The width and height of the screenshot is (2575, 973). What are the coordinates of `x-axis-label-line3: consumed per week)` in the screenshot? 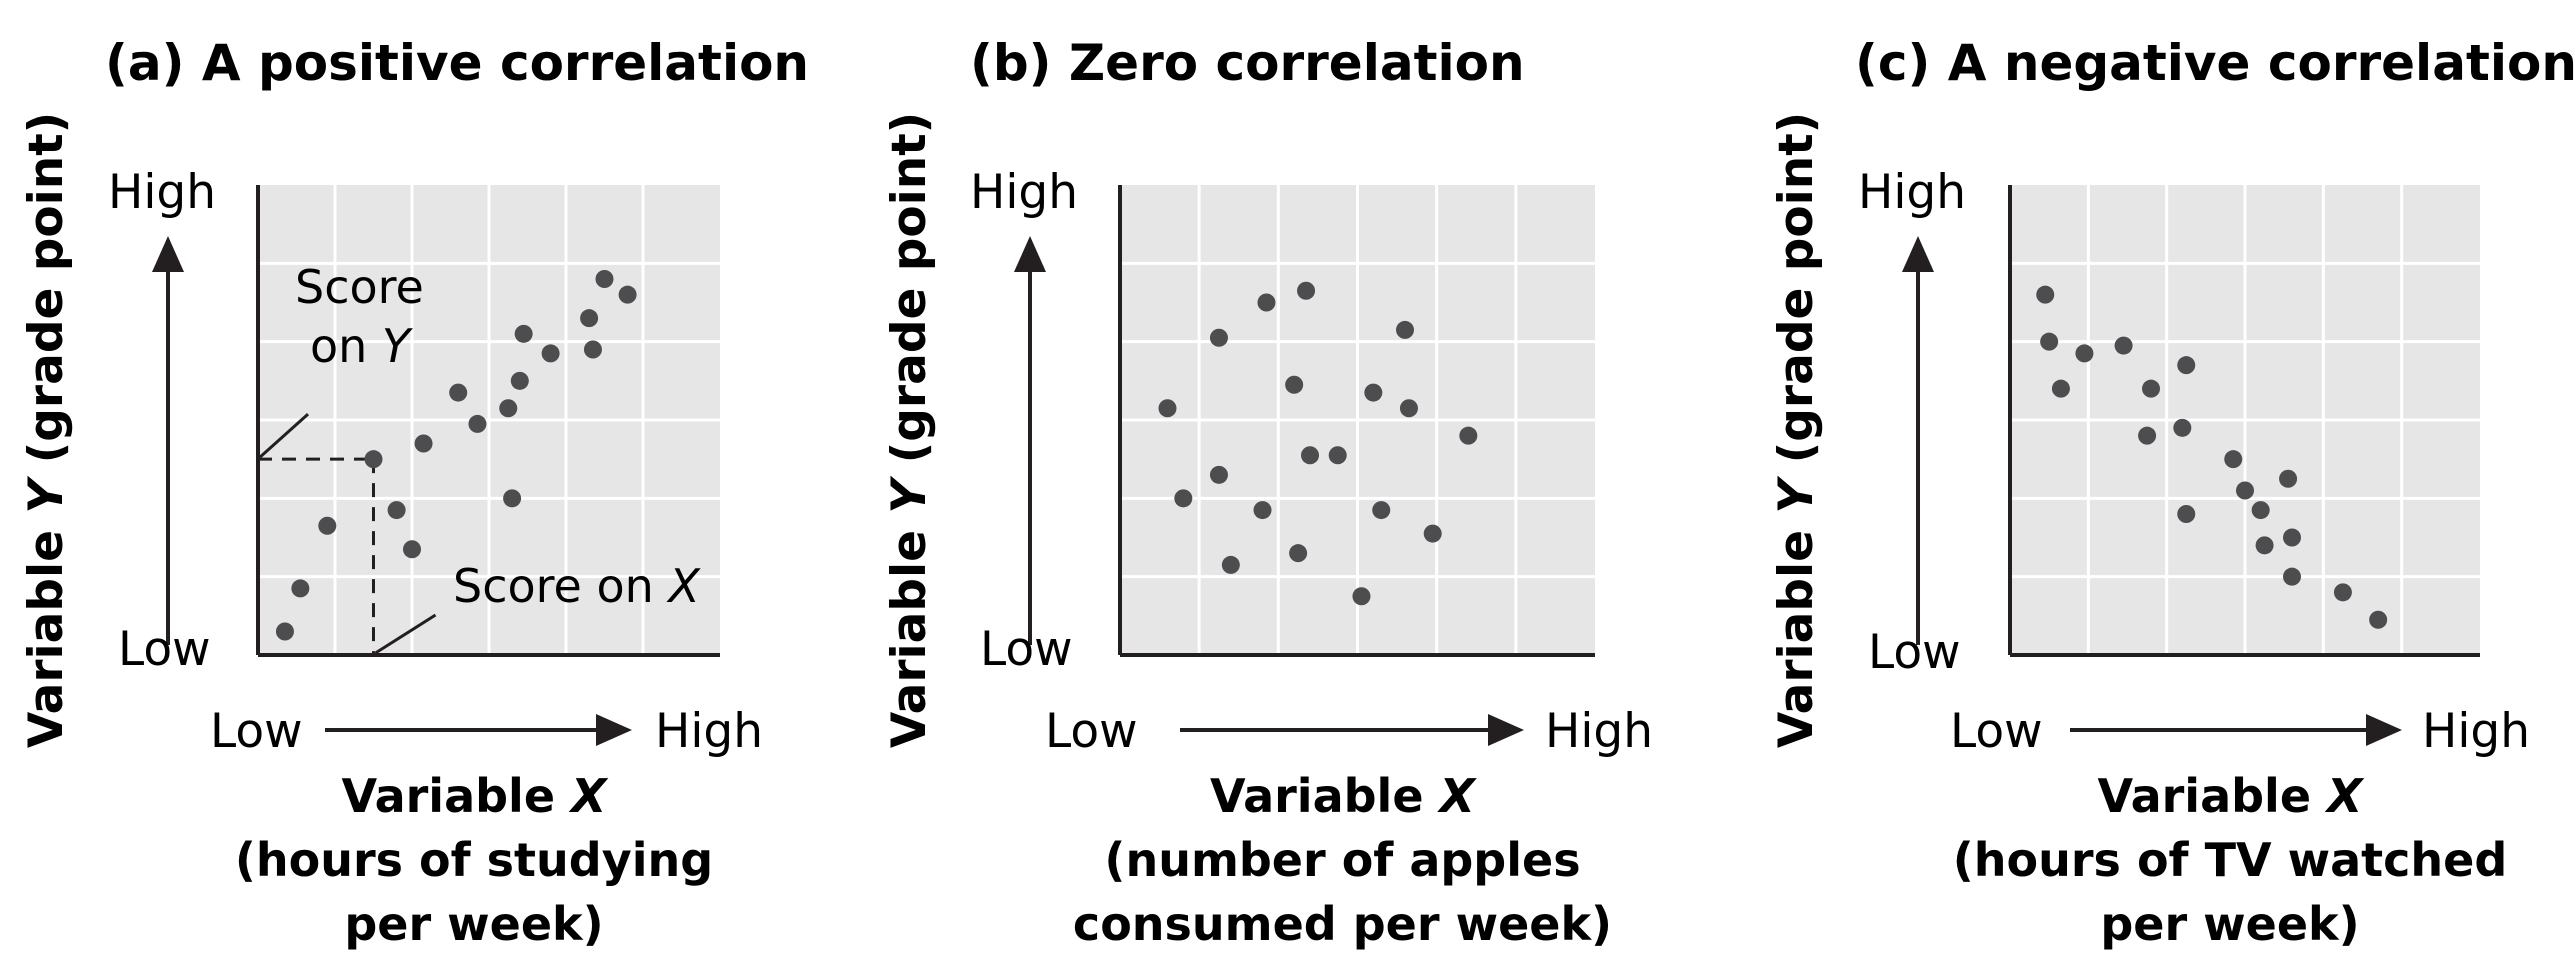 It's located at (1342, 924).